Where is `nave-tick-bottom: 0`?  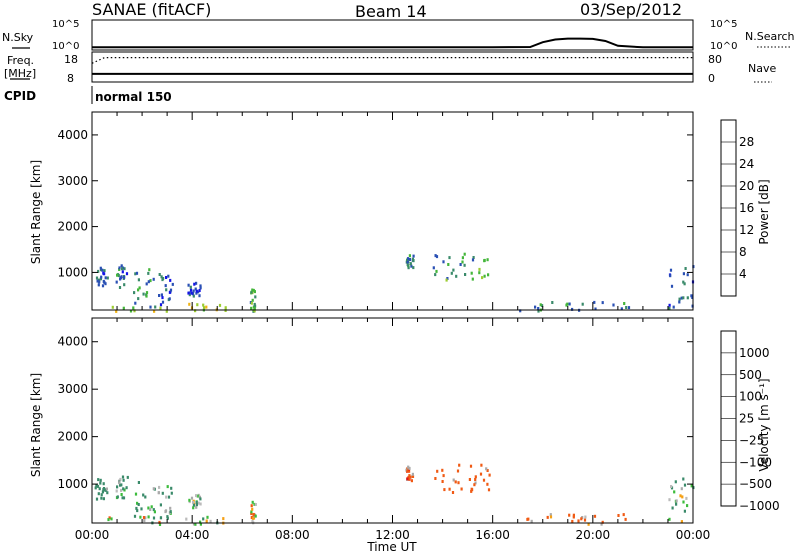
nave-tick-bottom: 0 is located at coordinates (711, 78).